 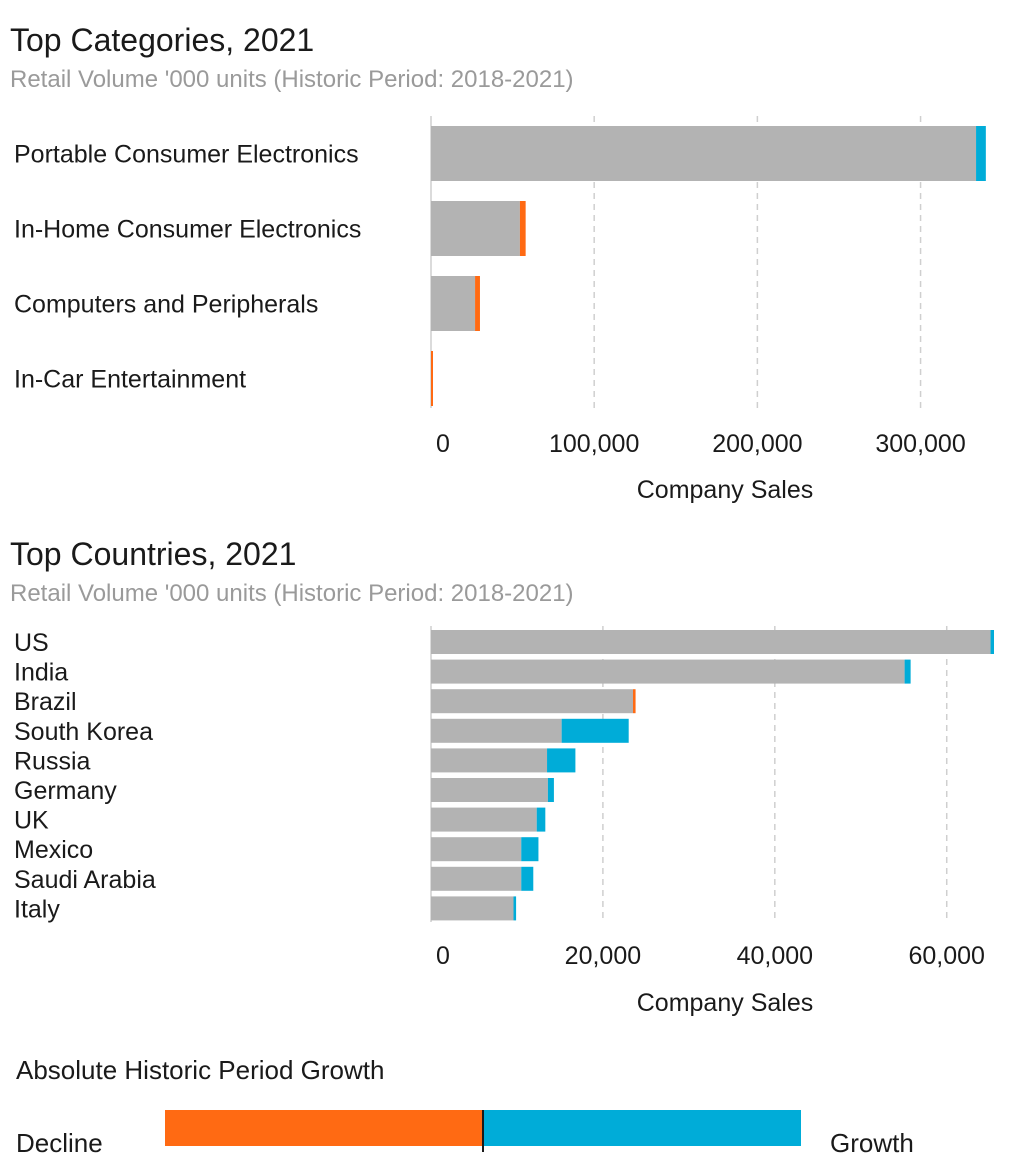 I want to click on x-tick-label: 300,000, so click(x=920, y=444).